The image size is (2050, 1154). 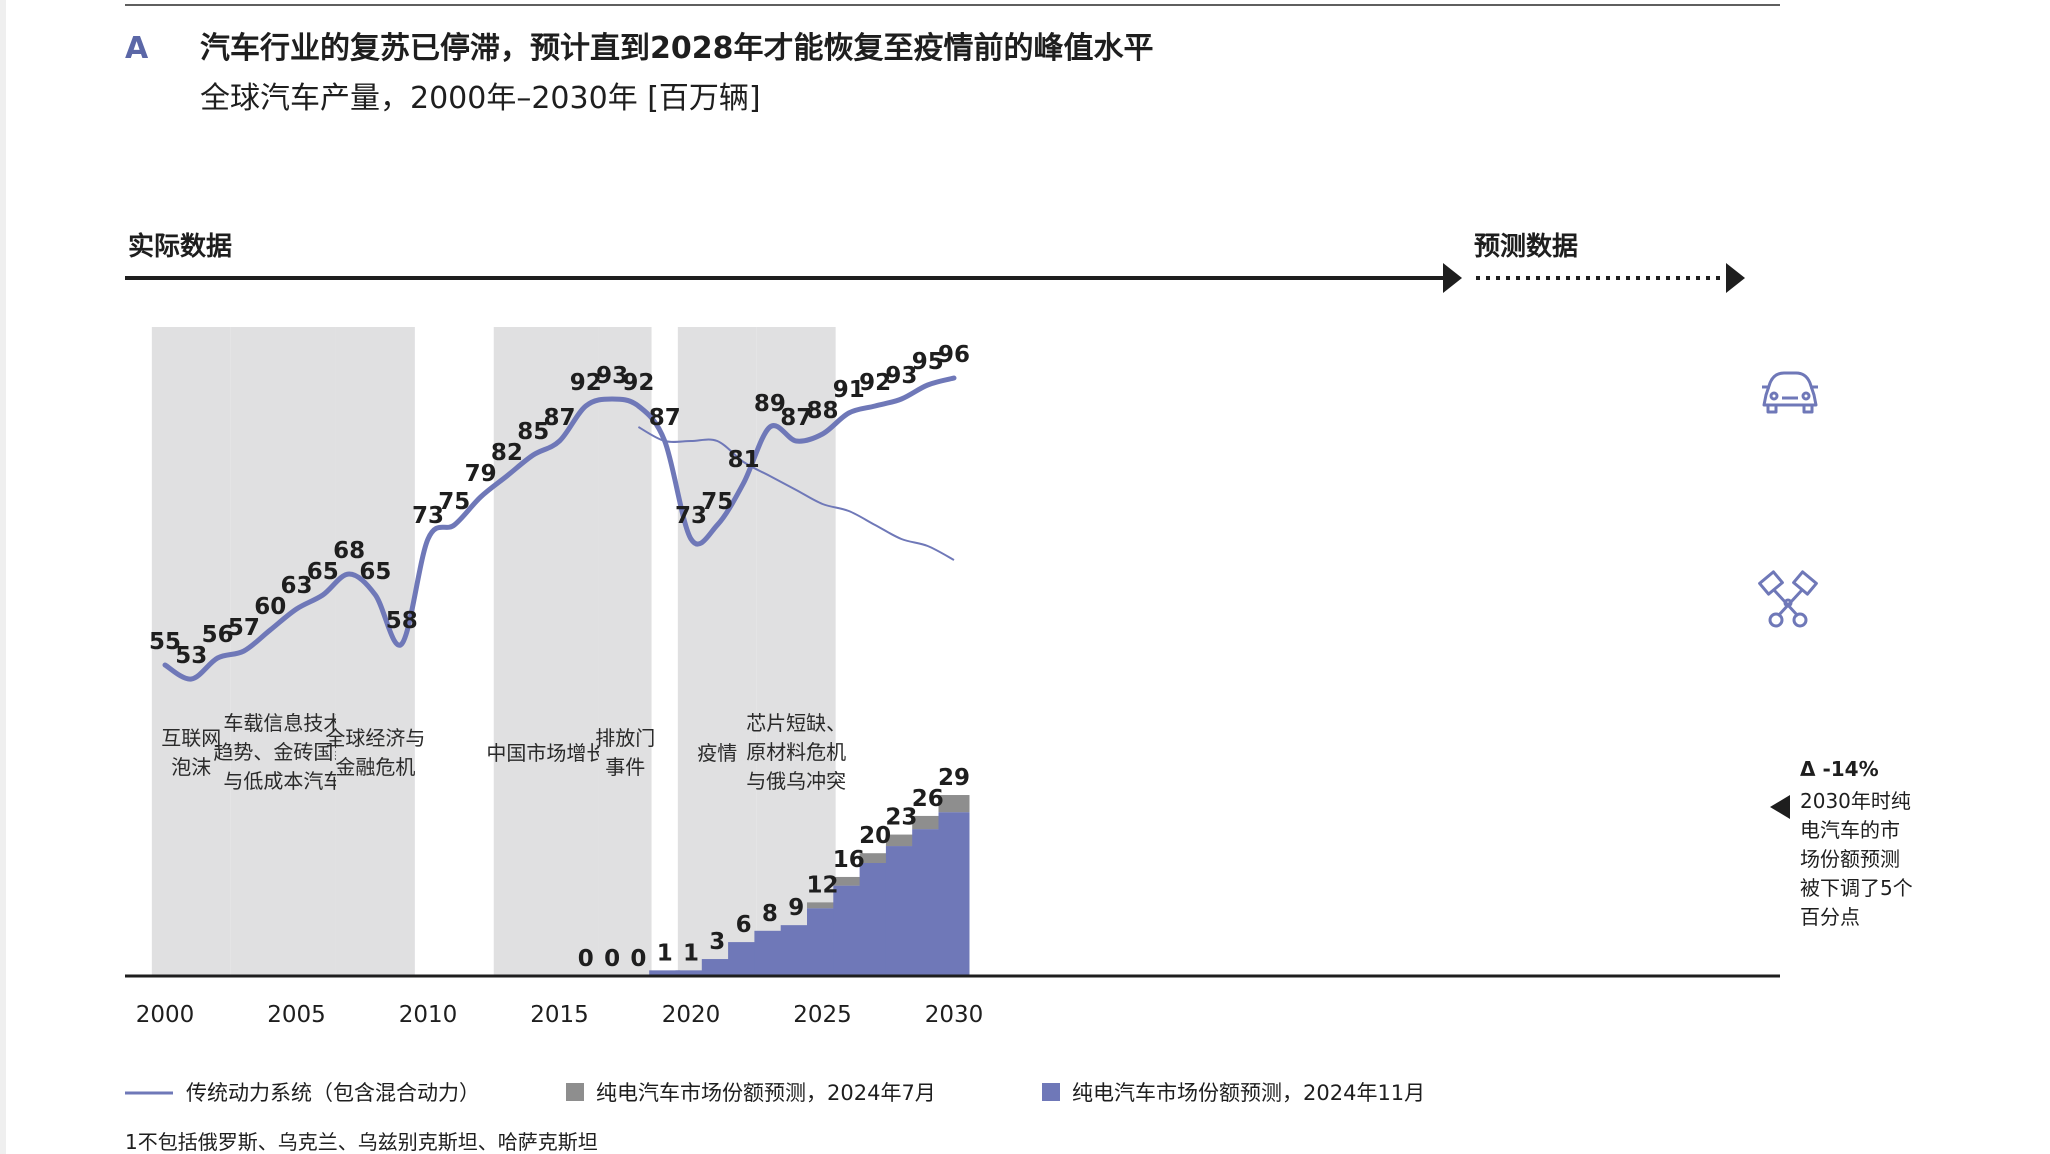 What do you see at coordinates (218, 635) in the screenshot?
I see `line-value-label-2002: 56` at bounding box center [218, 635].